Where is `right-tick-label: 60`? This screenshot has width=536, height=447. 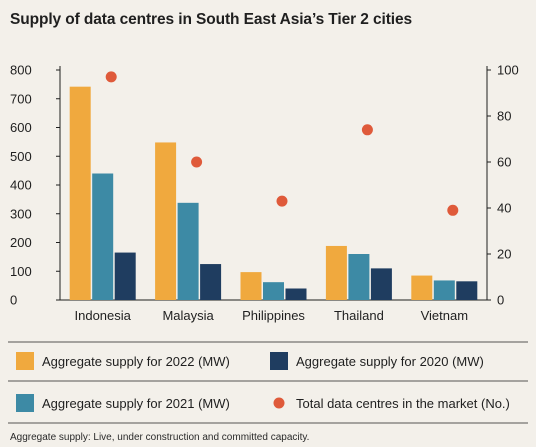
right-tick-label: 60 is located at coordinates (504, 162).